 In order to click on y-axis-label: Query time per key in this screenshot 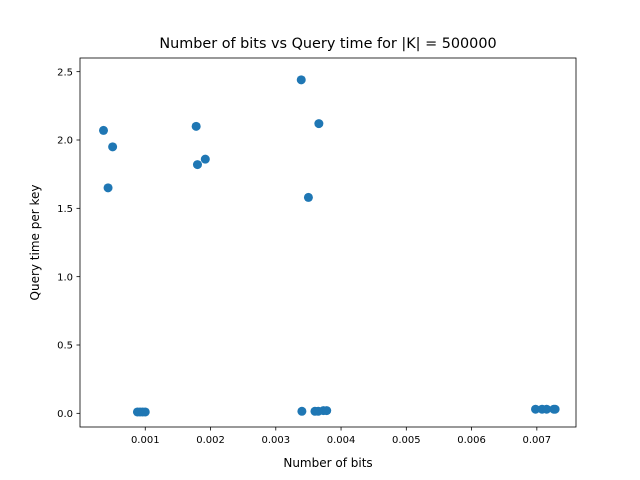, I will do `click(35, 243)`.